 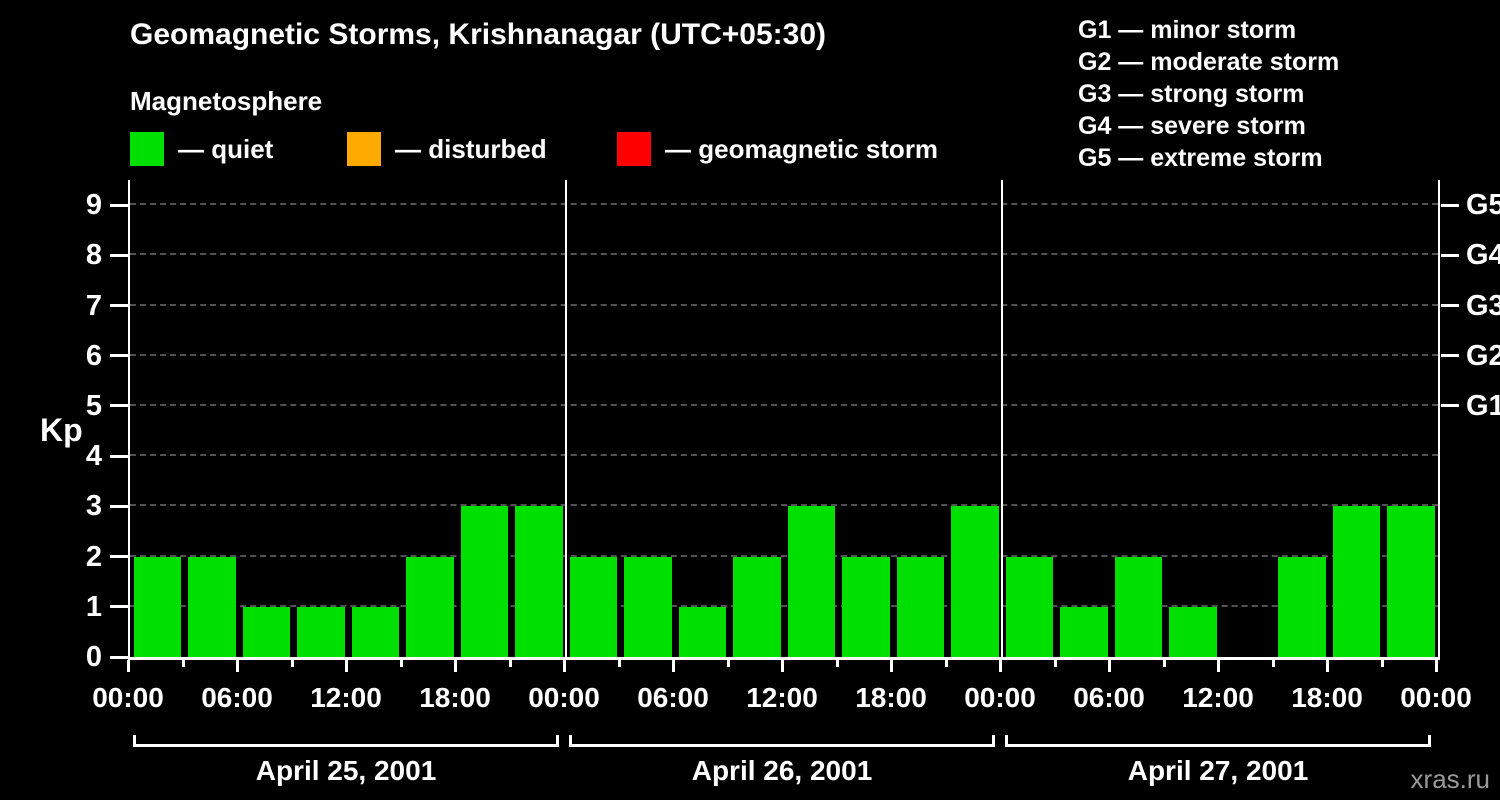 What do you see at coordinates (1483, 205) in the screenshot?
I see `g-scale-label: G5` at bounding box center [1483, 205].